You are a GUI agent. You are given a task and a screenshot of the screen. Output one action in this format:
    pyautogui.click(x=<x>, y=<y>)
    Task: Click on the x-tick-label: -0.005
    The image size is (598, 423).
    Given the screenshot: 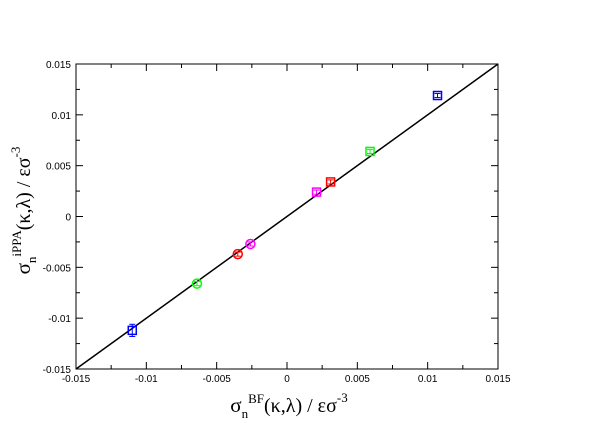 What is the action you would take?
    pyautogui.click(x=216, y=379)
    